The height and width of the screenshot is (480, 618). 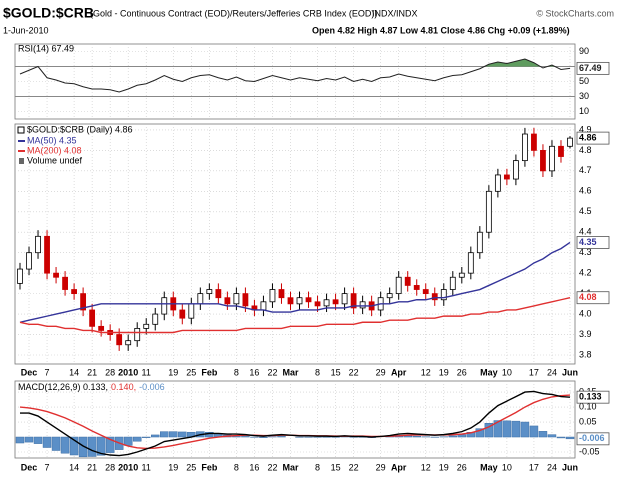 I want to click on x-tick-label: 17, so click(x=534, y=372).